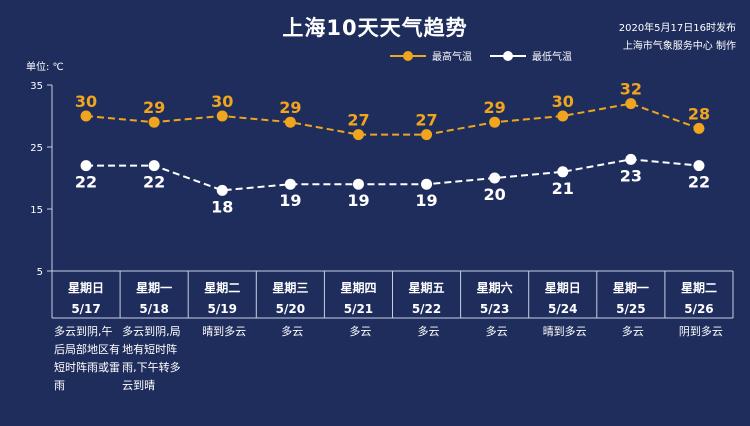 The image size is (750, 426). Describe the element at coordinates (222, 206) in the screenshot. I see `low-temp-label: 18` at that location.